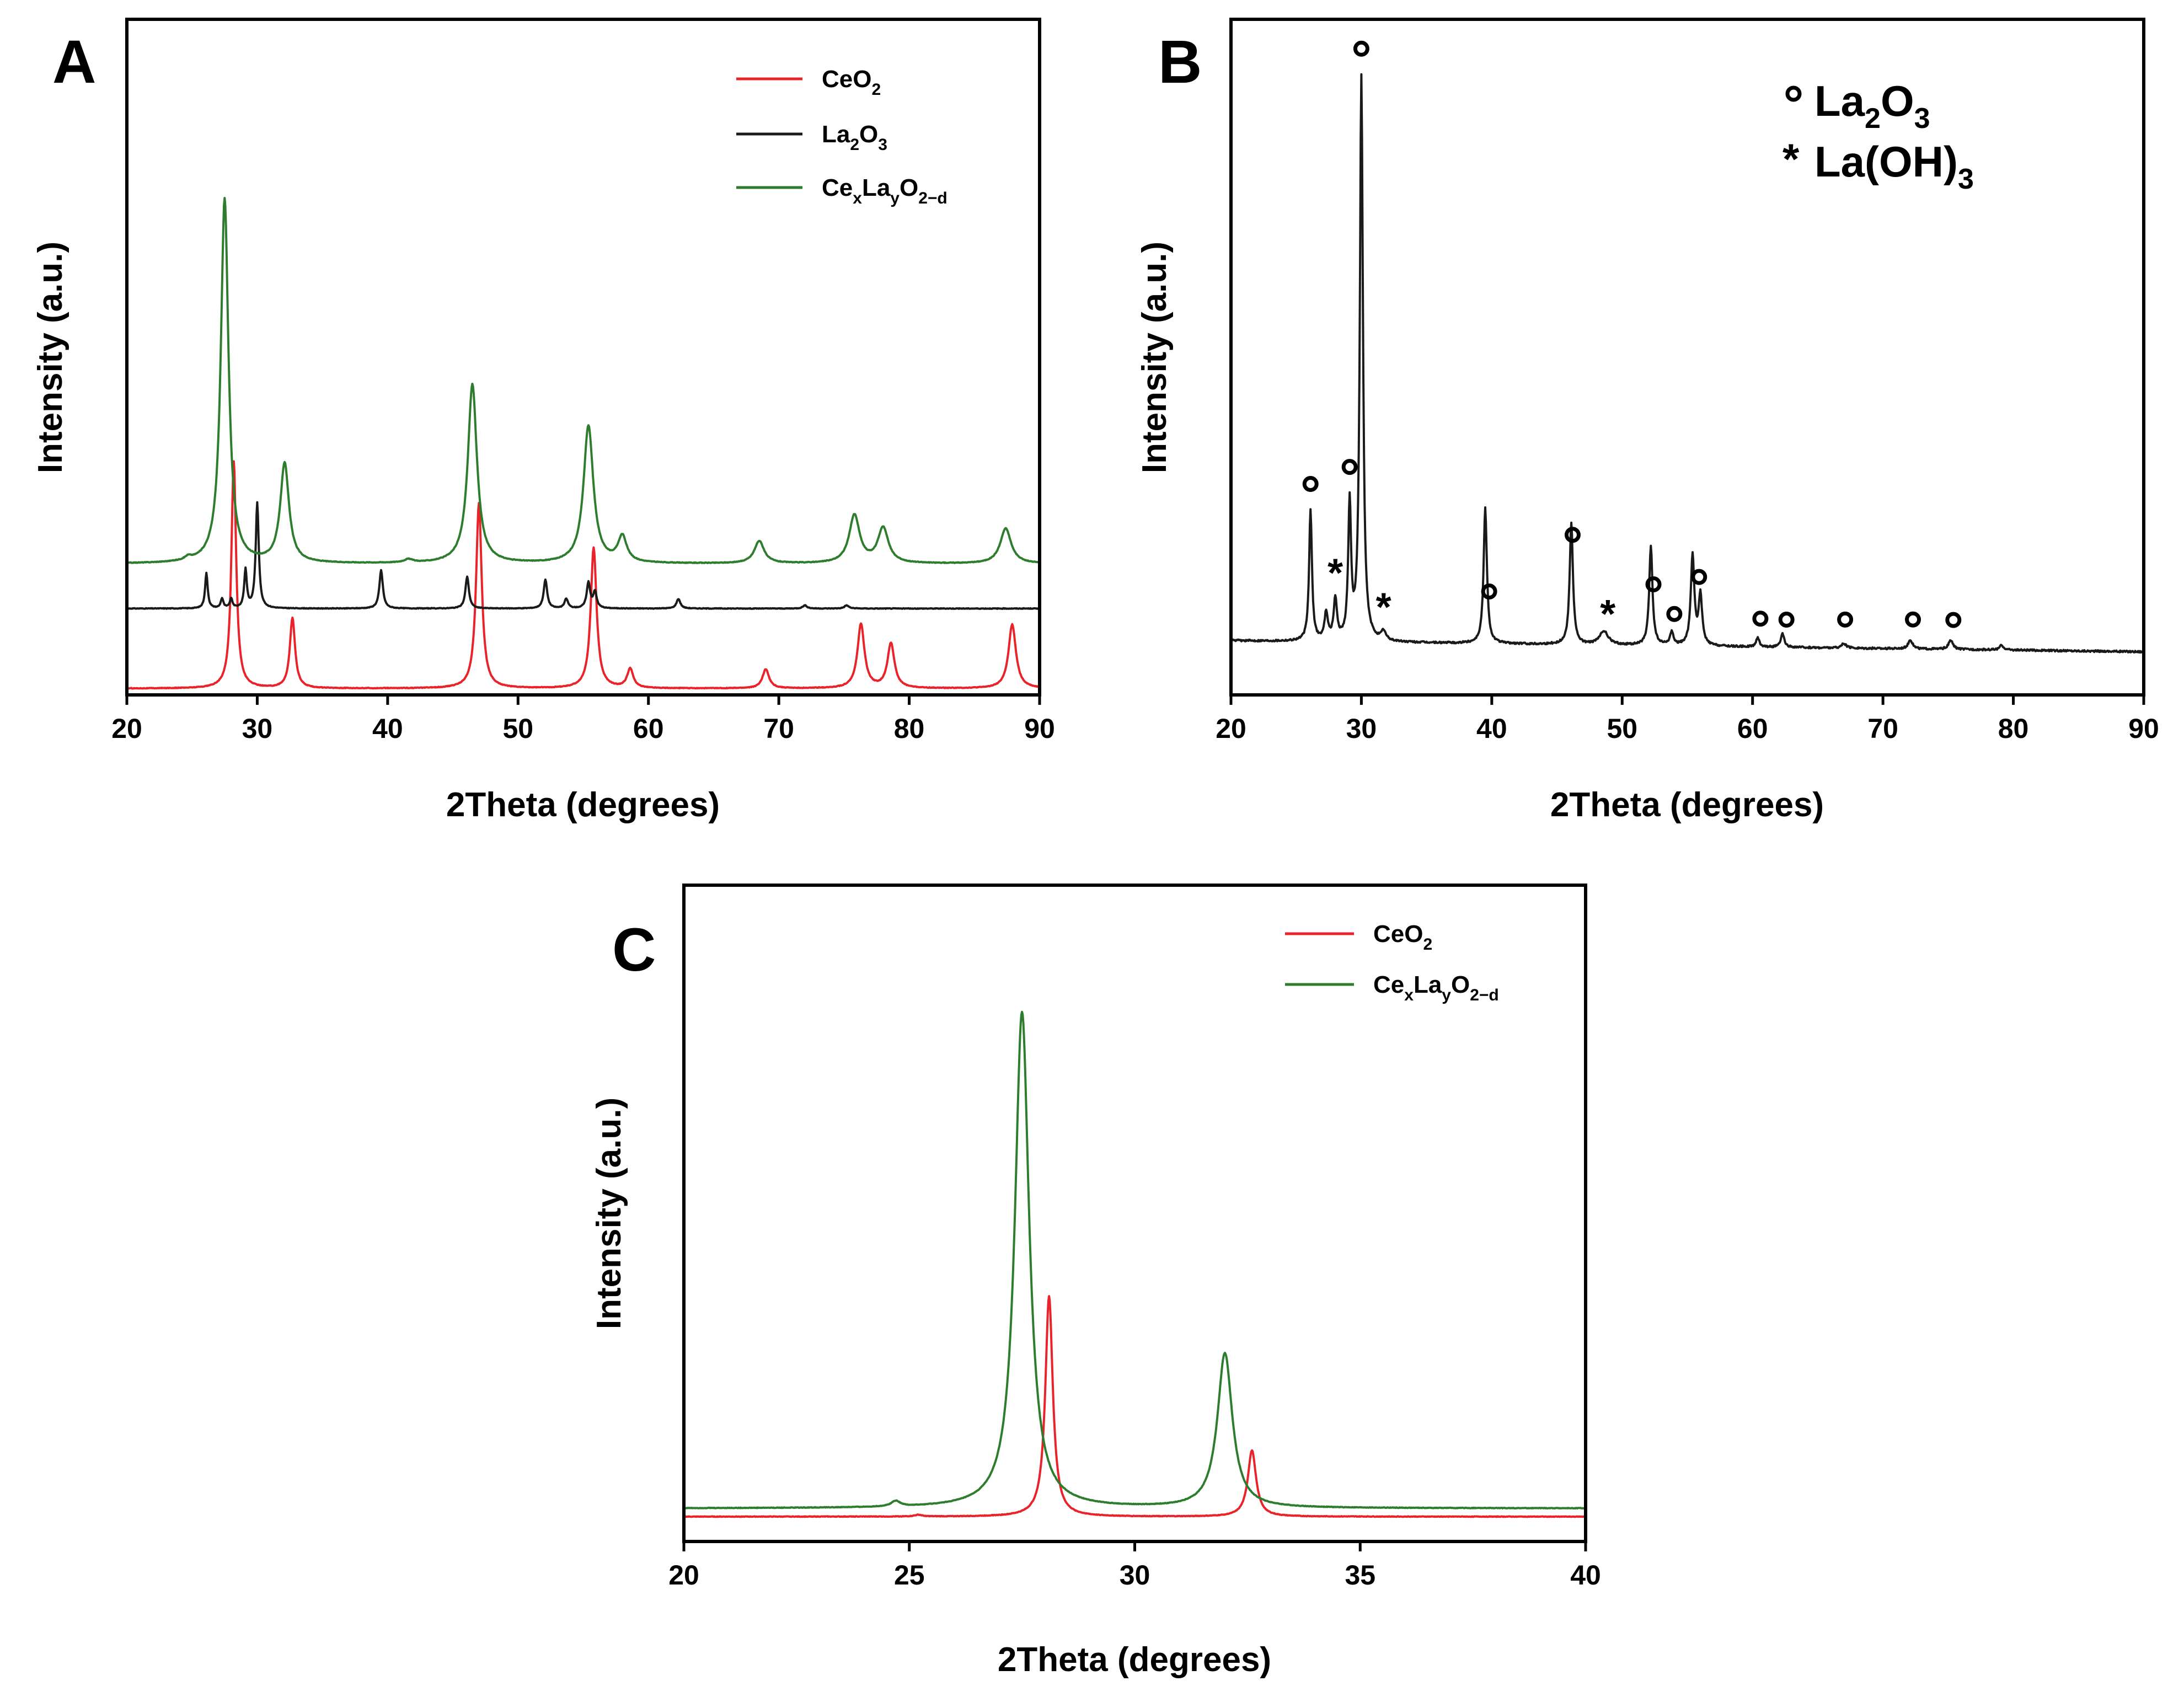 The height and width of the screenshot is (1697, 2184). What do you see at coordinates (1791, 159) in the screenshot?
I see `legend-symbol-star: *` at bounding box center [1791, 159].